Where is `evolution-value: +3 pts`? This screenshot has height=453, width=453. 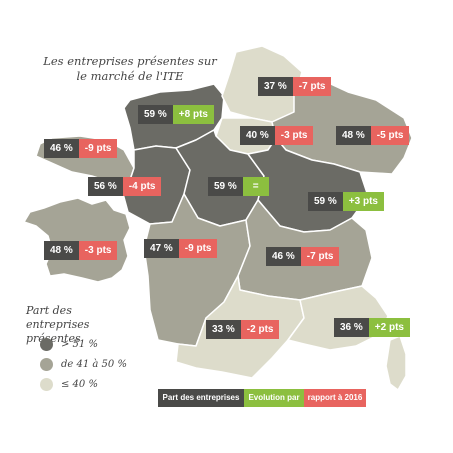
evolution-value: +3 pts is located at coordinates (363, 201).